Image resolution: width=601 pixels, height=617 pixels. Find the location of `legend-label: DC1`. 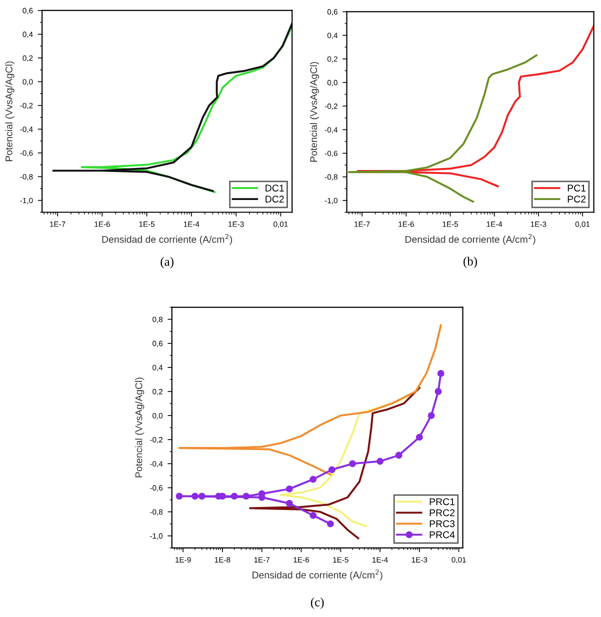

legend-label: DC1 is located at coordinates (275, 188).